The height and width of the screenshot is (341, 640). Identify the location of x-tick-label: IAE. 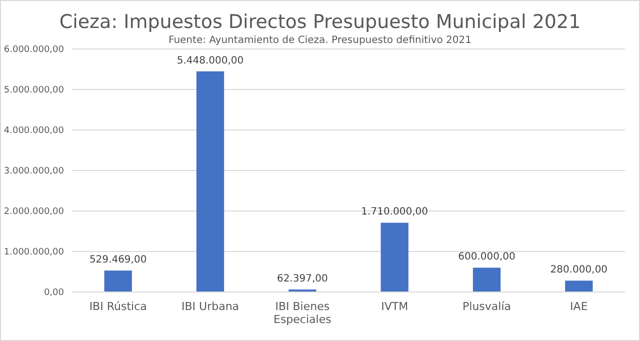
(579, 306).